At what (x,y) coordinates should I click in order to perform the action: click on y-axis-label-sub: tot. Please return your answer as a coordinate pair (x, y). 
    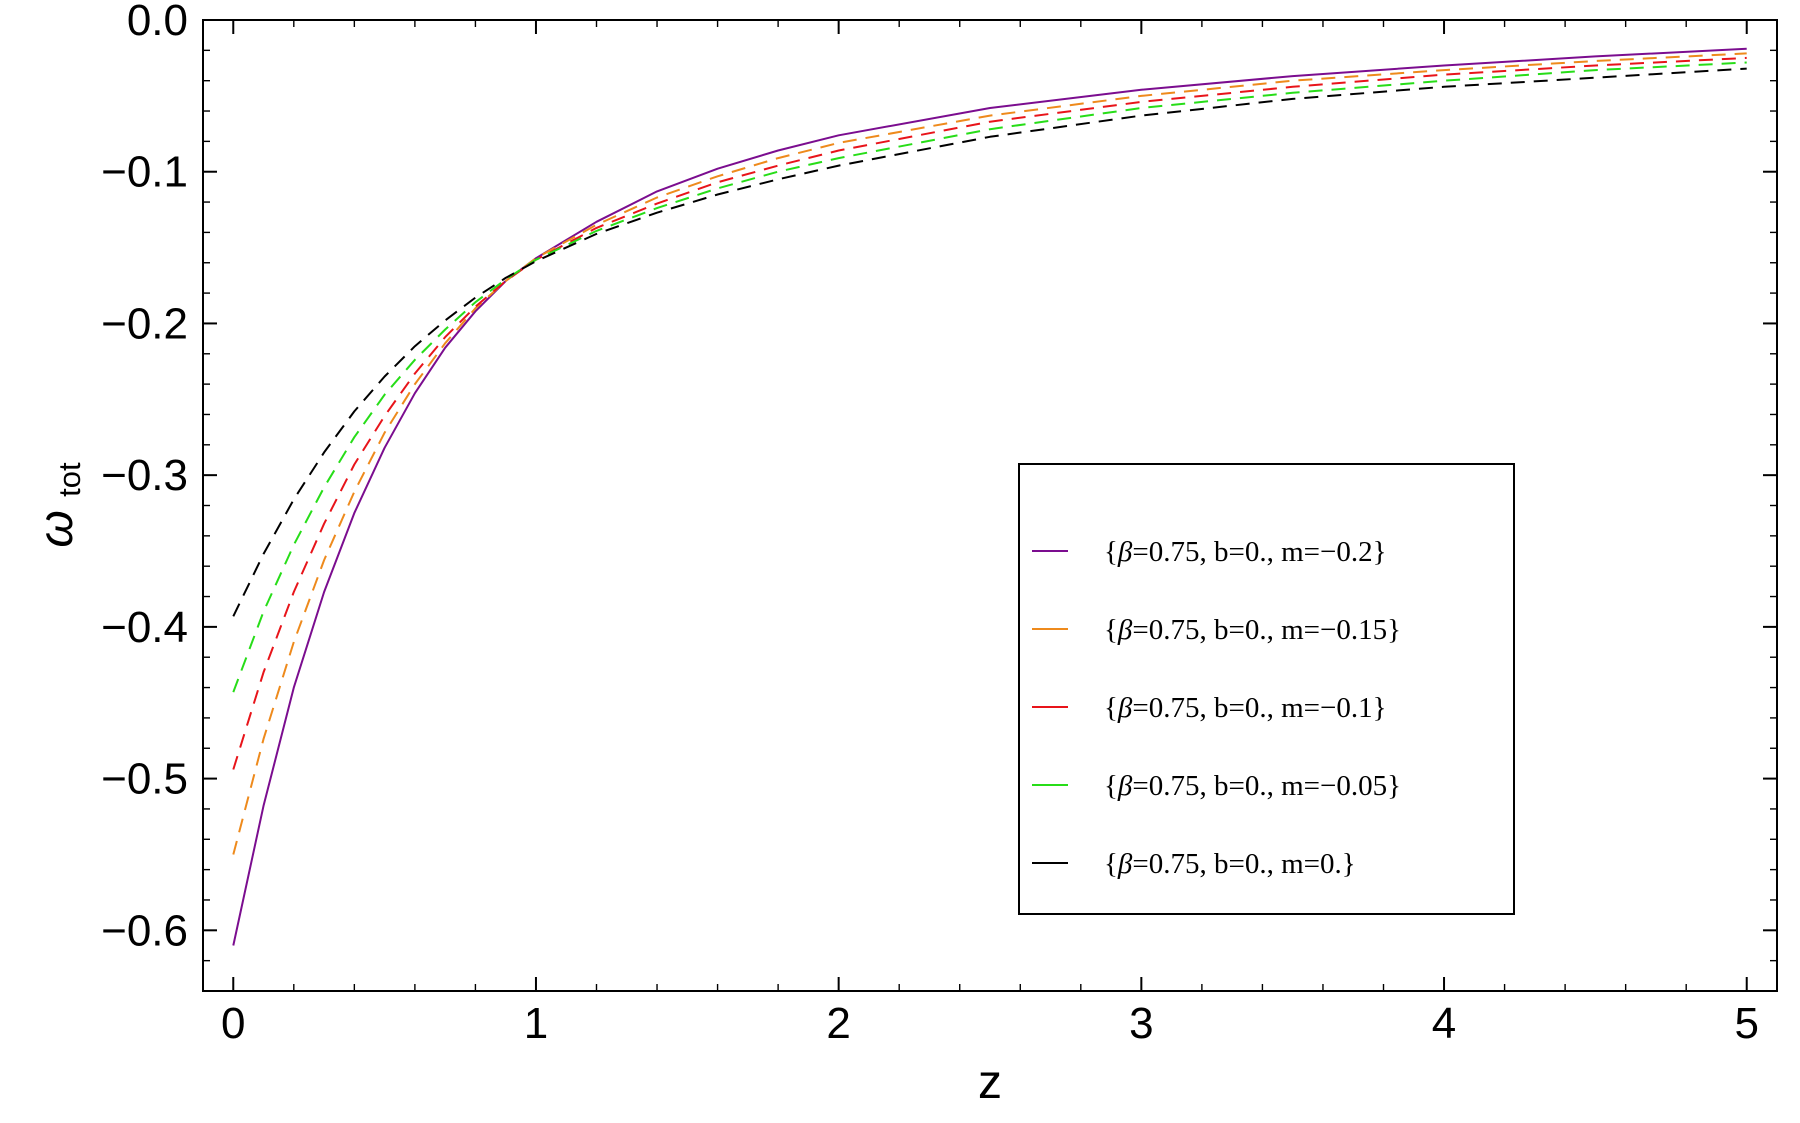
    Looking at the image, I should click on (69, 479).